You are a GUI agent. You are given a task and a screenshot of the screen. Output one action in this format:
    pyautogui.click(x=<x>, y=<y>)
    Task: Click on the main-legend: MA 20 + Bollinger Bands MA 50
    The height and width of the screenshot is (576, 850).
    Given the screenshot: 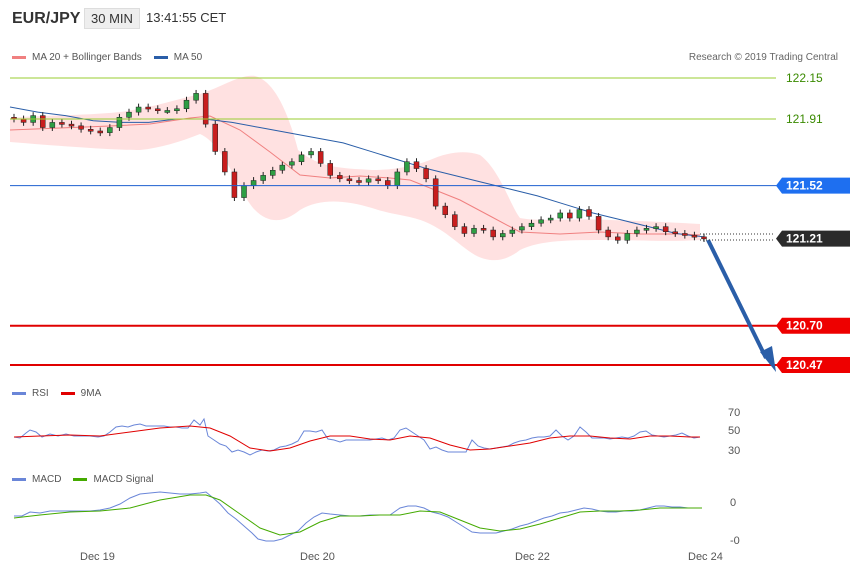 What is the action you would take?
    pyautogui.click(x=113, y=57)
    